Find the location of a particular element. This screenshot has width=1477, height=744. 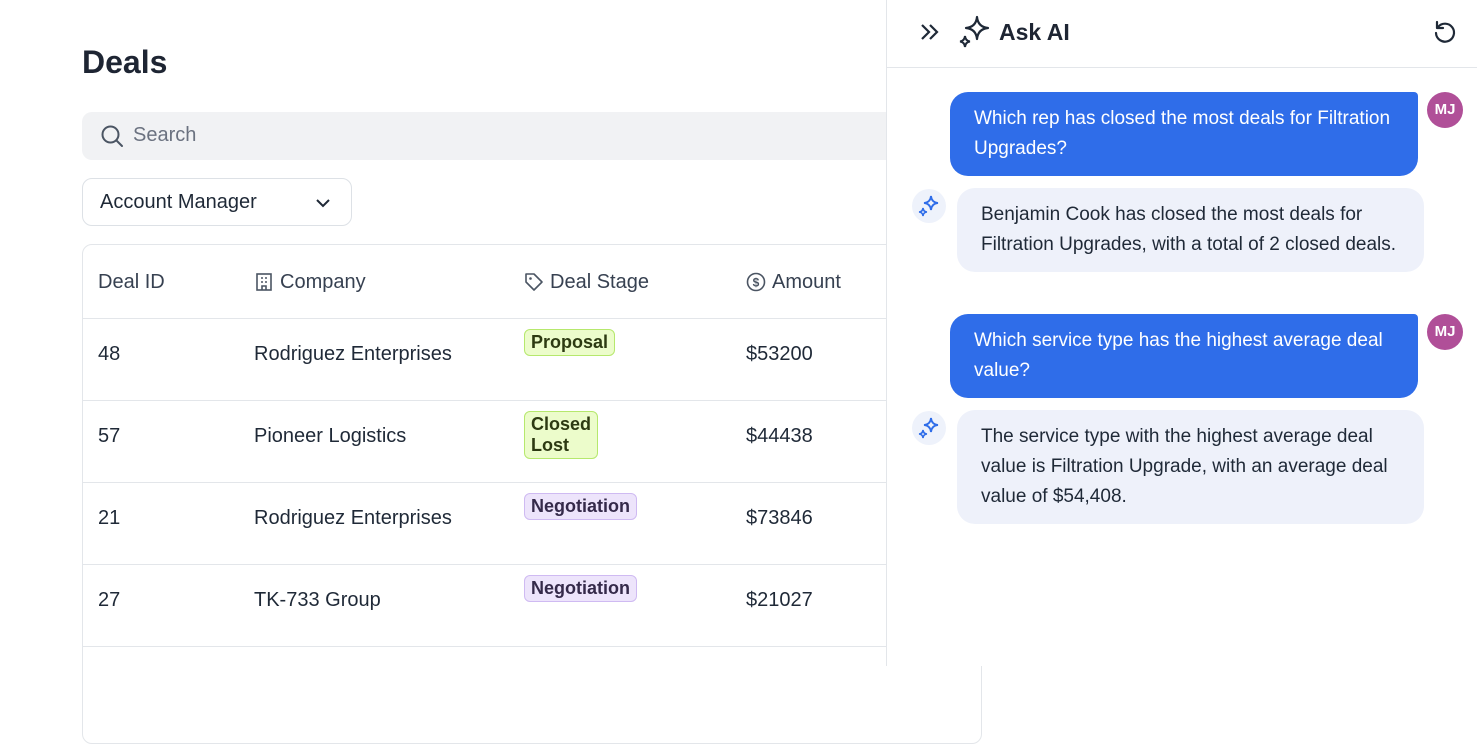

amount: $21027 is located at coordinates (779, 600).